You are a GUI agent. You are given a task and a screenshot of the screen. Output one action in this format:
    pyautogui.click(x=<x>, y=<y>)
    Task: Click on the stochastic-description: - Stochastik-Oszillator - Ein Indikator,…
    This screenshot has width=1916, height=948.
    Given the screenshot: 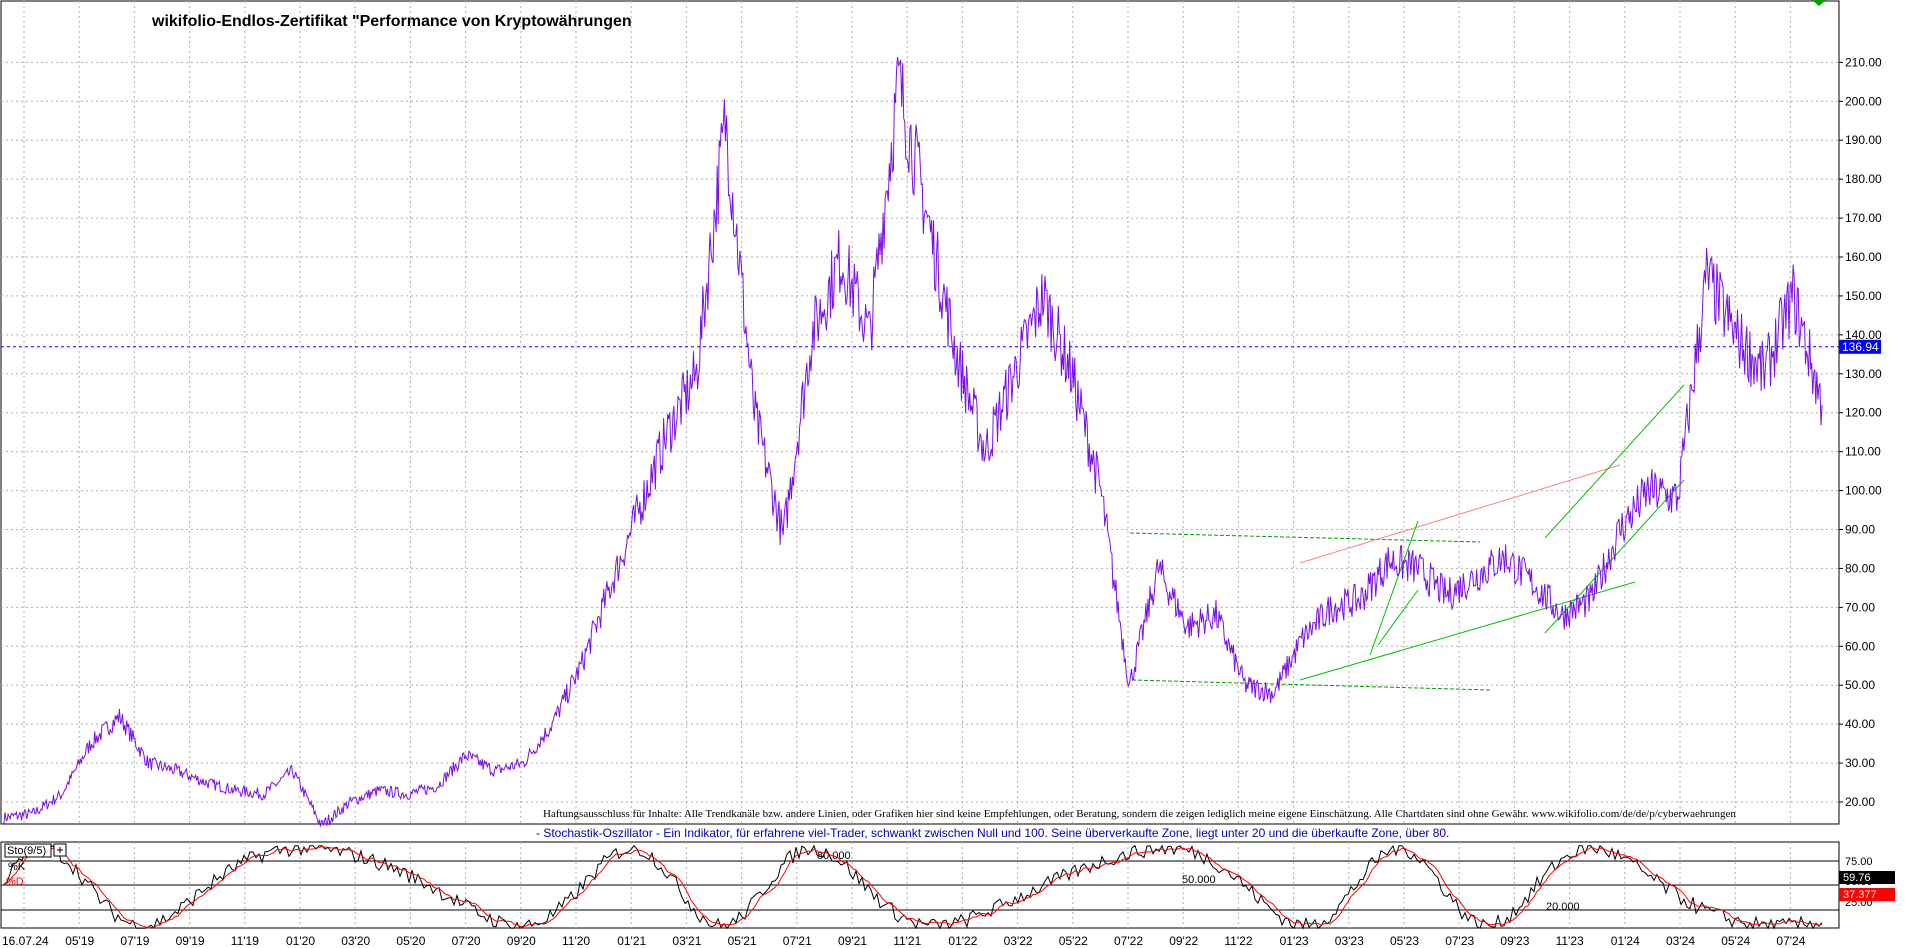 What is the action you would take?
    pyautogui.click(x=992, y=833)
    